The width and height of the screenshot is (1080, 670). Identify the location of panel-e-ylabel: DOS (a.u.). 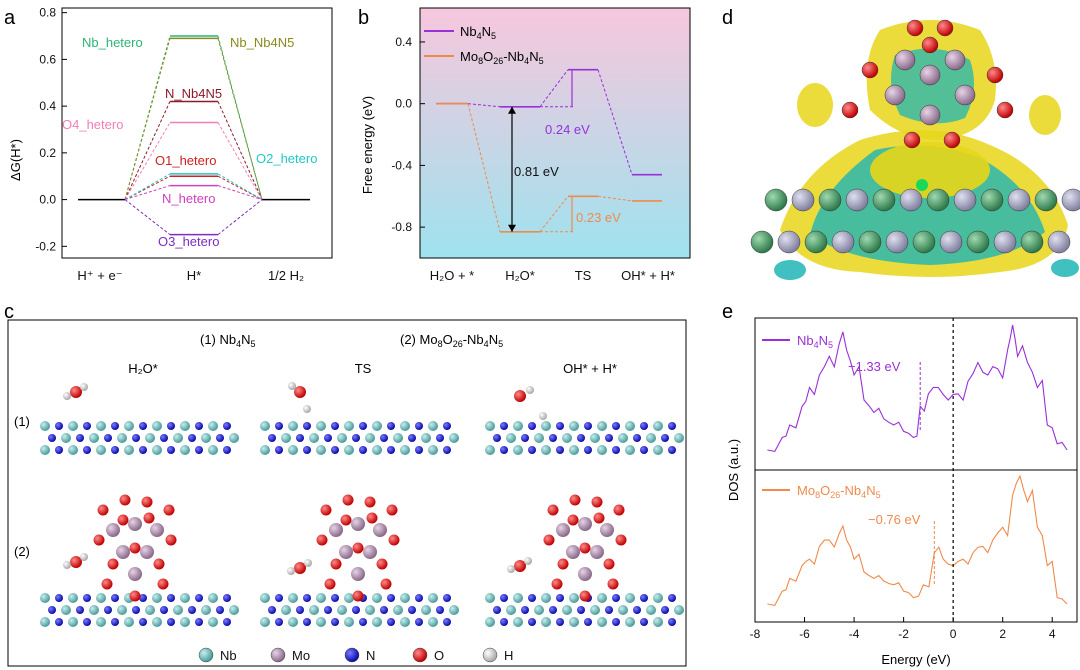
(733, 470).